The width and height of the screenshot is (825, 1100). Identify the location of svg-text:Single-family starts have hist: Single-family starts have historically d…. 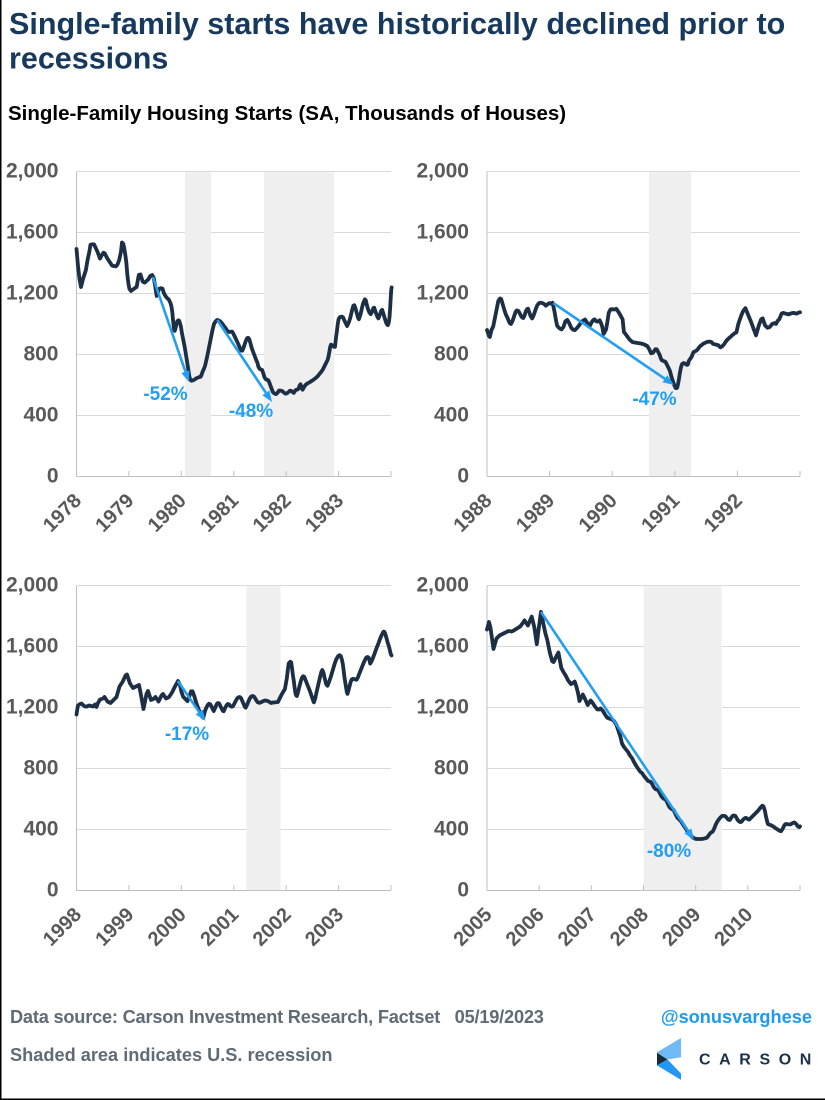
(397, 24).